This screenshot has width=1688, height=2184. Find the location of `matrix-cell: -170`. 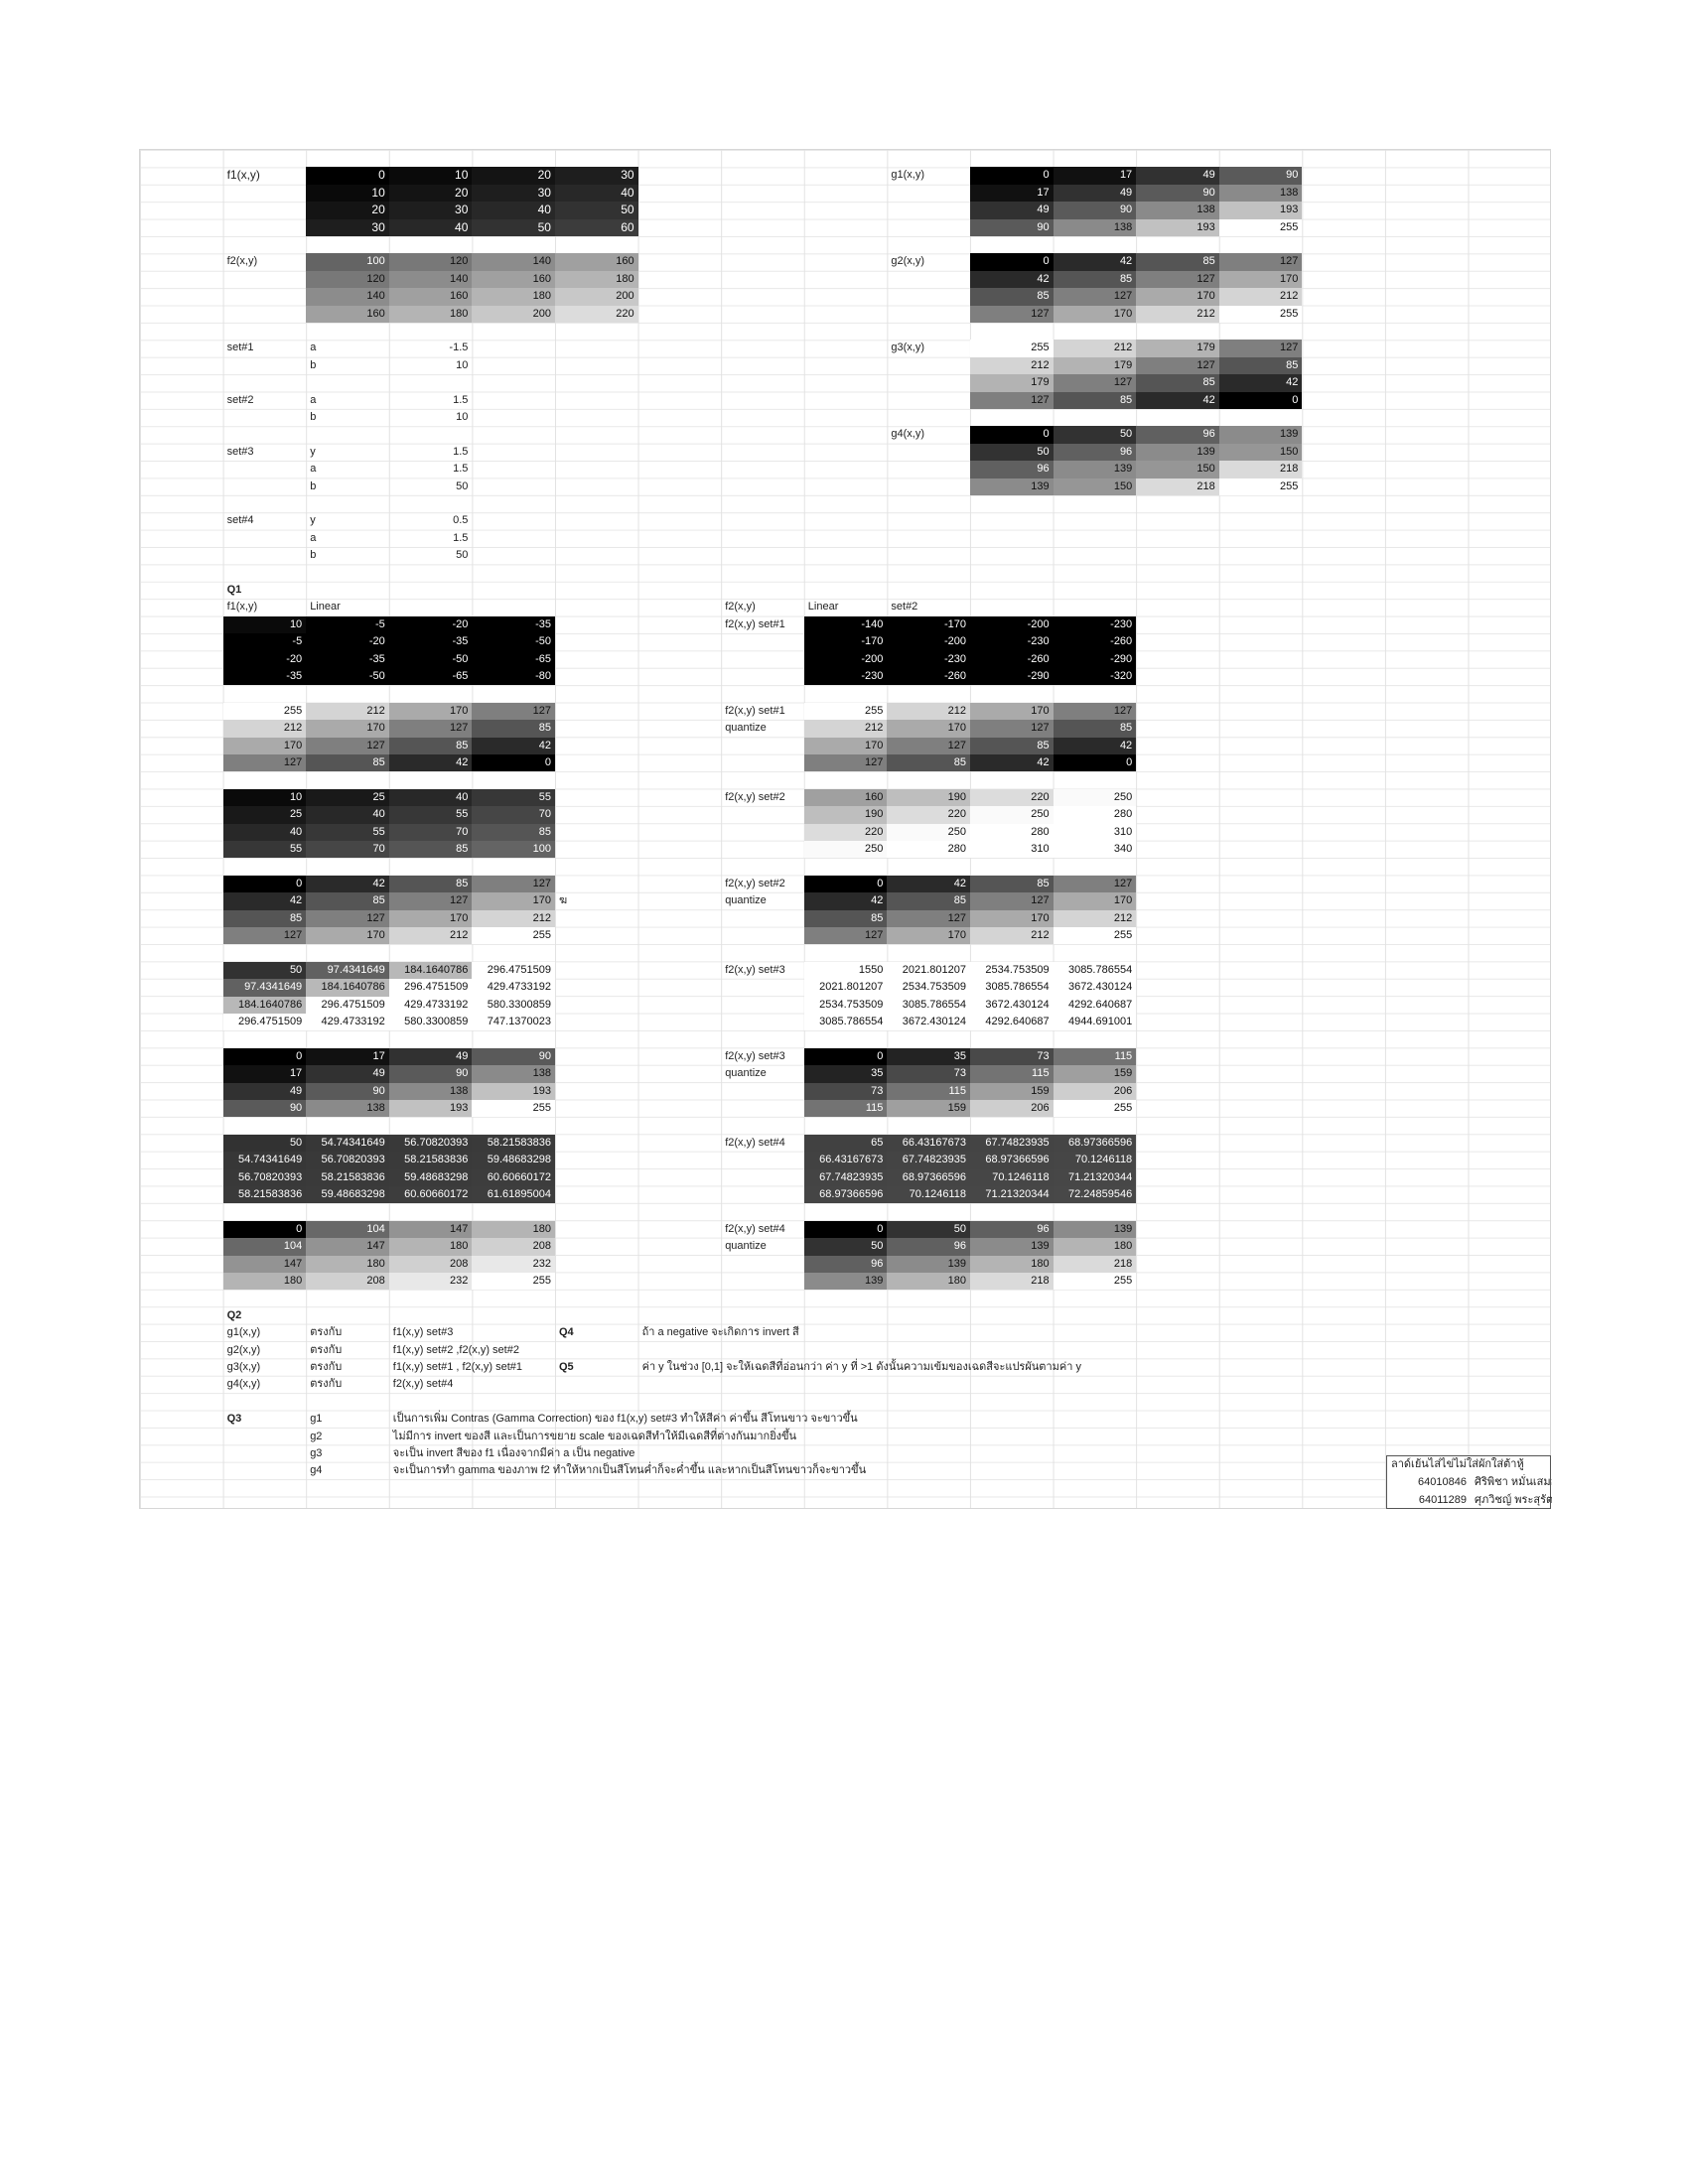

matrix-cell: -170 is located at coordinates (928, 624).